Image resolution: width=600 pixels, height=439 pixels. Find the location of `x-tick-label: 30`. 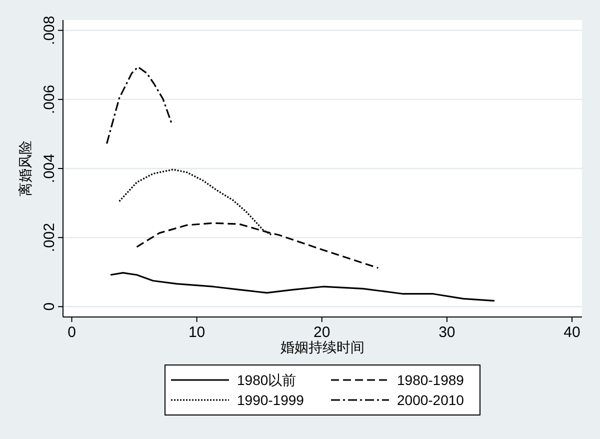

x-tick-label: 30 is located at coordinates (447, 332).